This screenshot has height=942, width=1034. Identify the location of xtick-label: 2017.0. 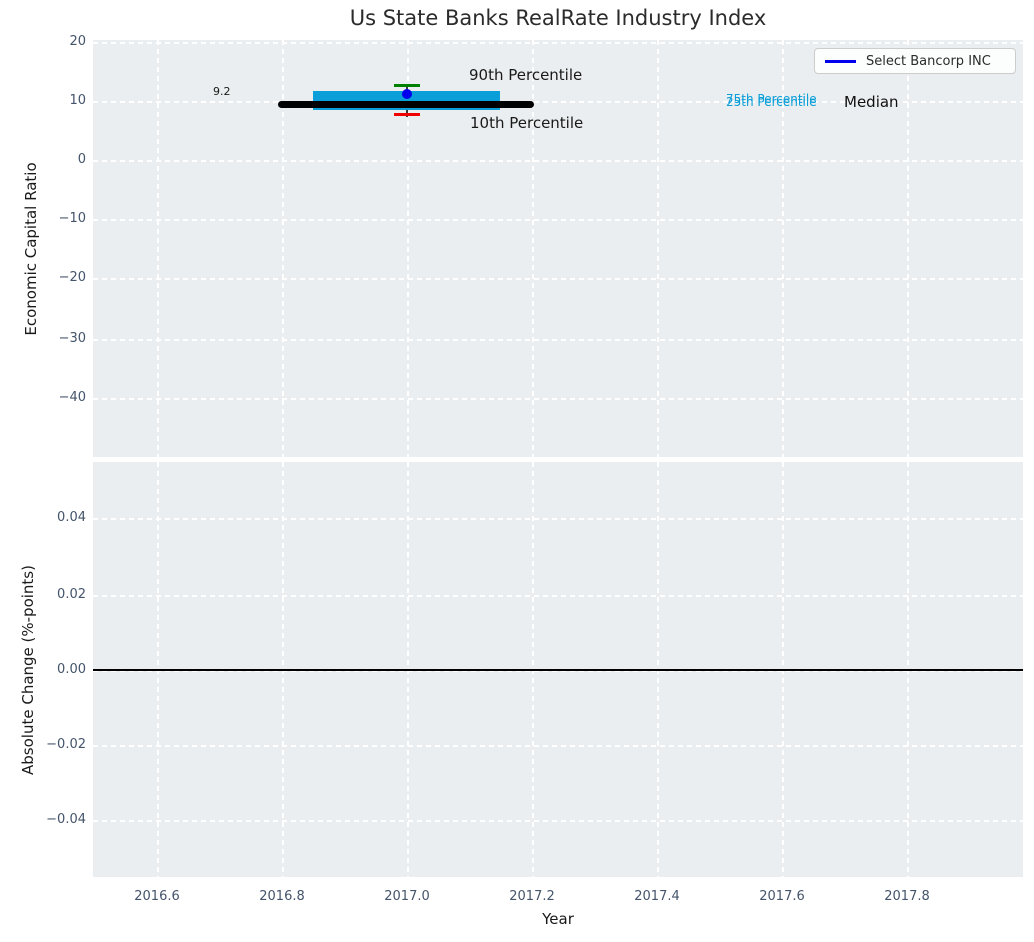
(407, 896).